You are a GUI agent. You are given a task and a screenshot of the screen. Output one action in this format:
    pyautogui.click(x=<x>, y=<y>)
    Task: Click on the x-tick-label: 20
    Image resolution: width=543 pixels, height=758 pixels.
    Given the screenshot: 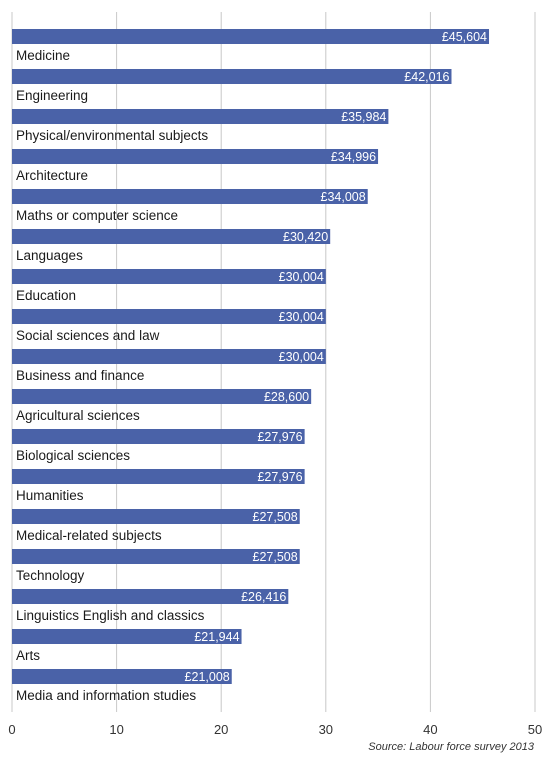 What is the action you would take?
    pyautogui.click(x=221, y=729)
    